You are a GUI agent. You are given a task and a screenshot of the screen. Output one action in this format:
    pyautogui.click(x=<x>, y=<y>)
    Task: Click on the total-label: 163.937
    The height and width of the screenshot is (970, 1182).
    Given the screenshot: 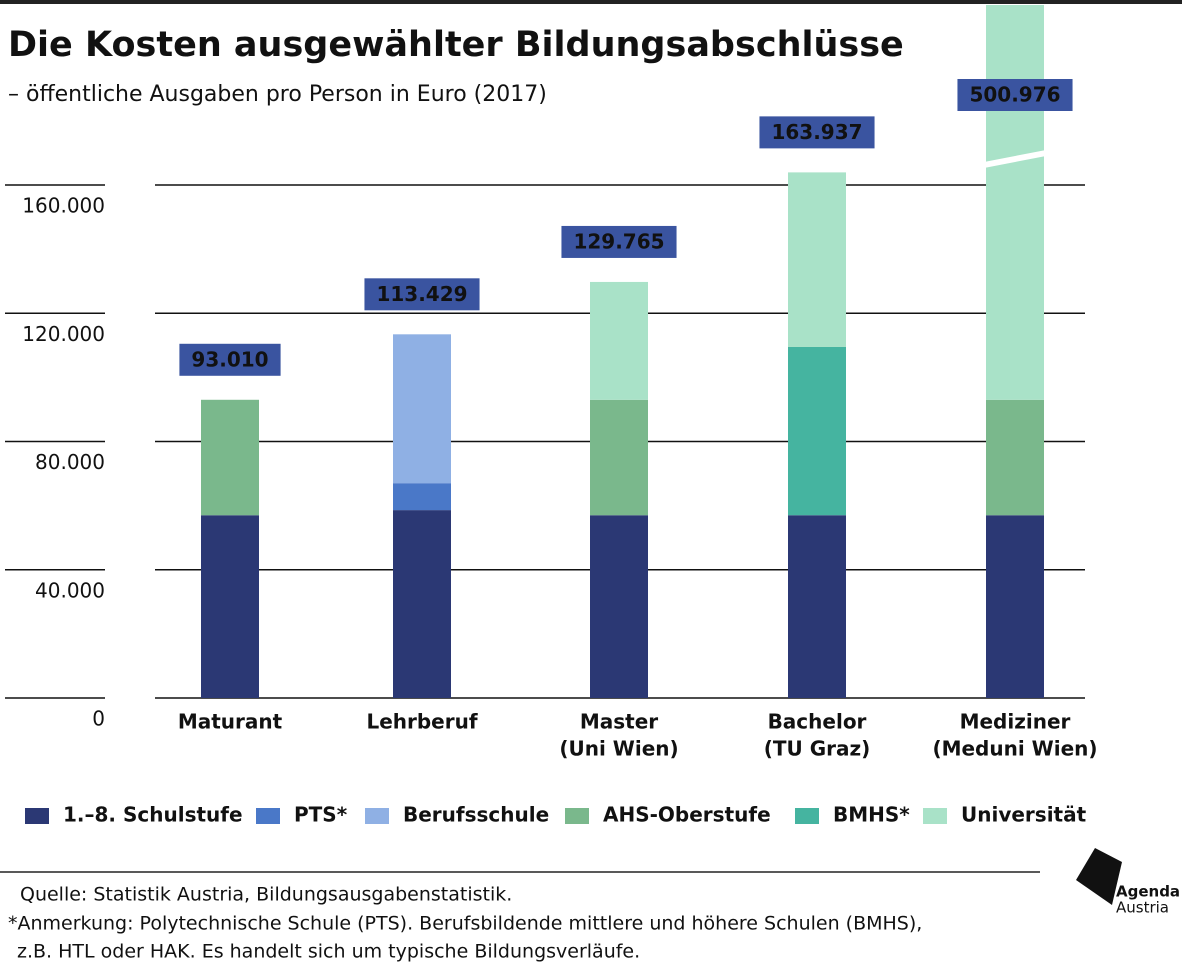 What is the action you would take?
    pyautogui.click(x=816, y=132)
    